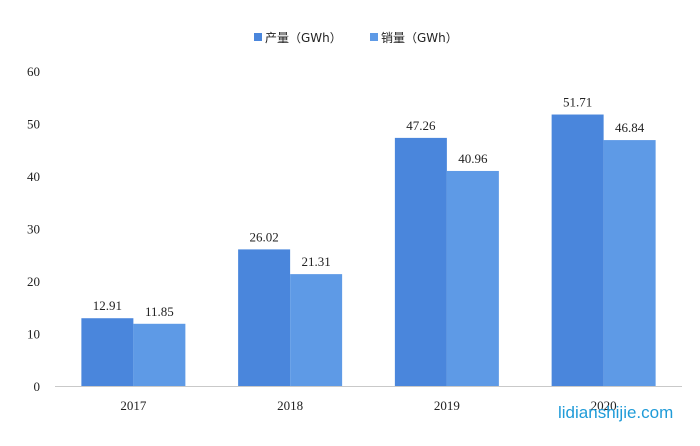 This screenshot has width=700, height=446. Describe the element at coordinates (630, 127) in the screenshot. I see `data-label: 46.84` at that location.